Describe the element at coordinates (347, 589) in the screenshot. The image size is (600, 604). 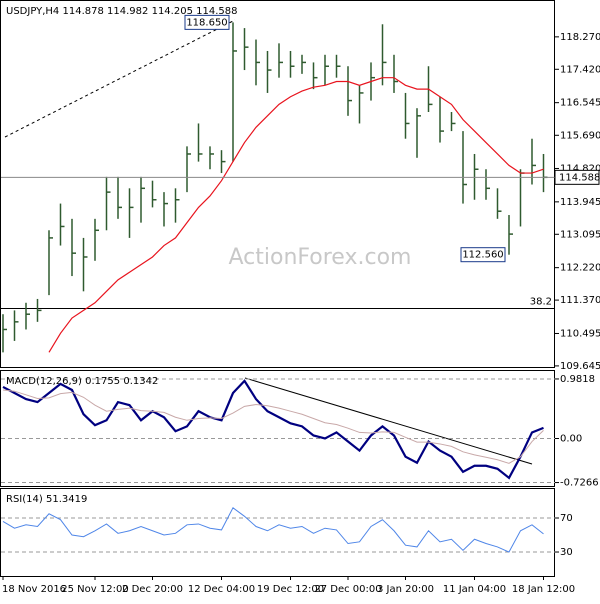
I see `x-tick-label: 27 Dec 00:00` at that location.